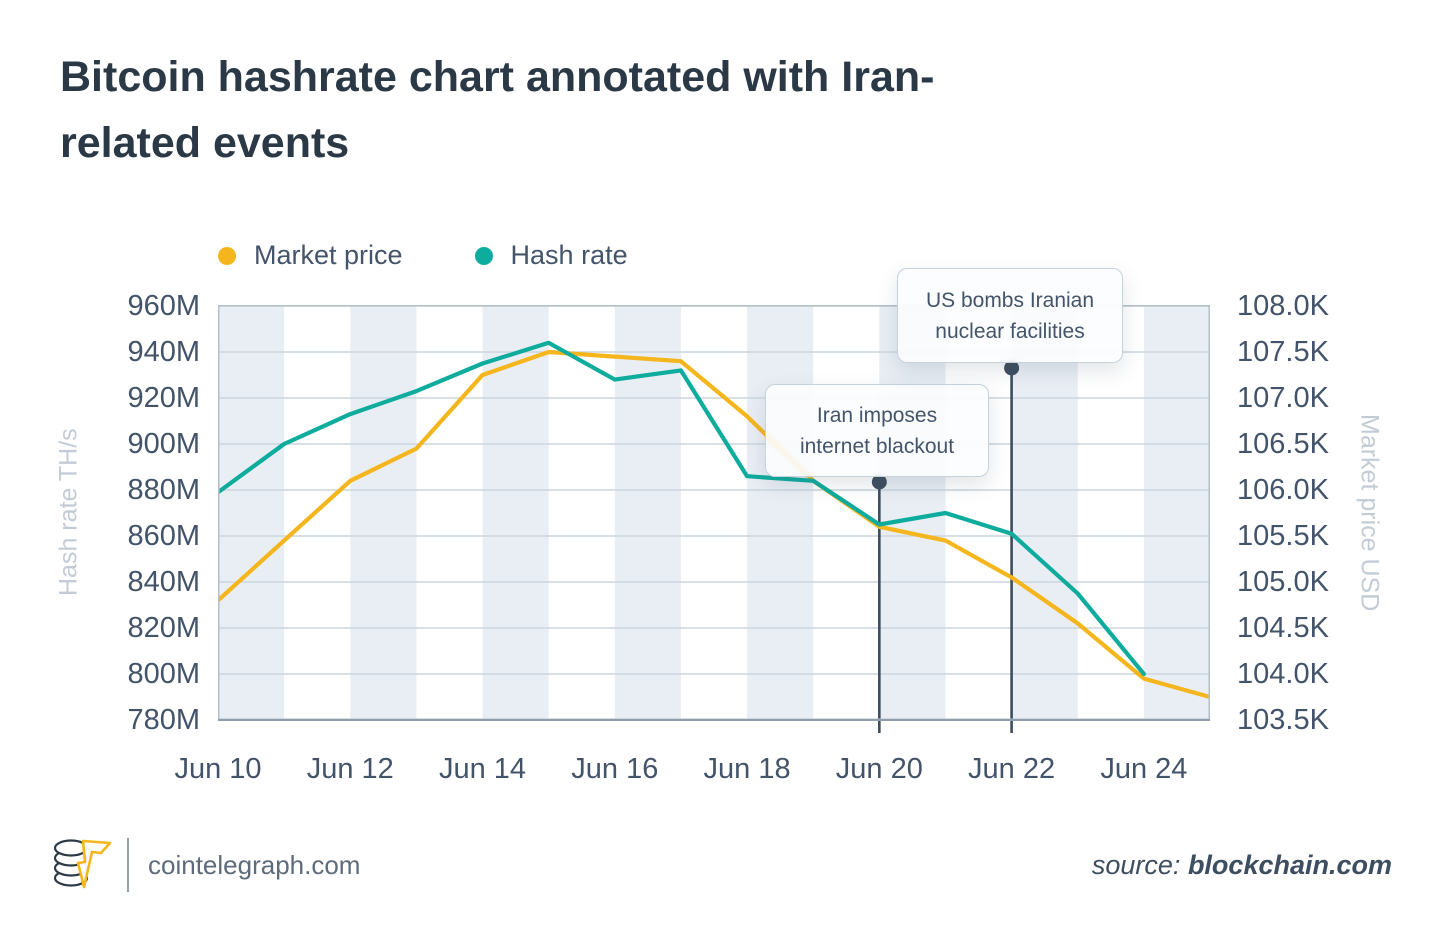  Describe the element at coordinates (1289, 865) in the screenshot. I see `source-value: blockchain.com` at that location.